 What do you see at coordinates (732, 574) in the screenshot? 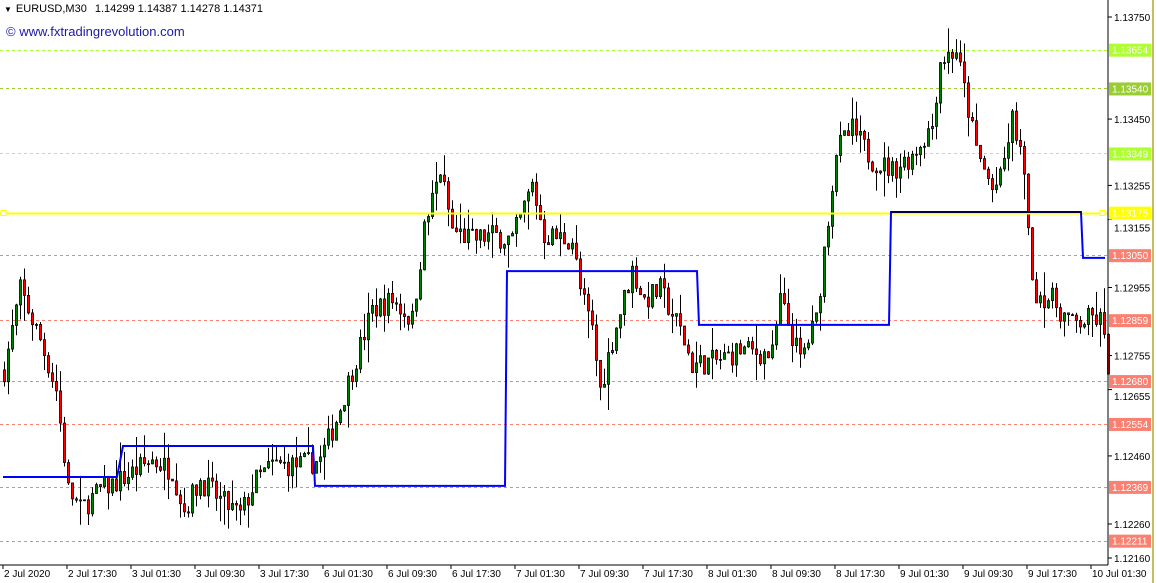
I see `x-tick-label: 8 Jul 01:30` at bounding box center [732, 574].